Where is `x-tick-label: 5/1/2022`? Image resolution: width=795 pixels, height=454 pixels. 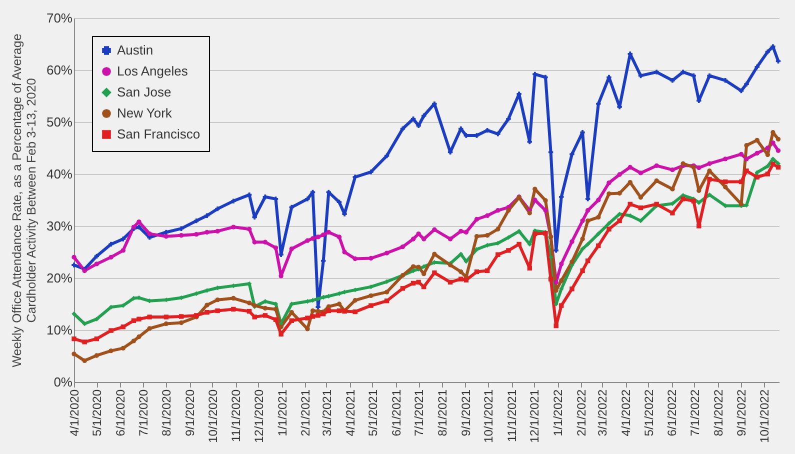 x-tick-label: 5/1/2022 is located at coordinates (649, 412).